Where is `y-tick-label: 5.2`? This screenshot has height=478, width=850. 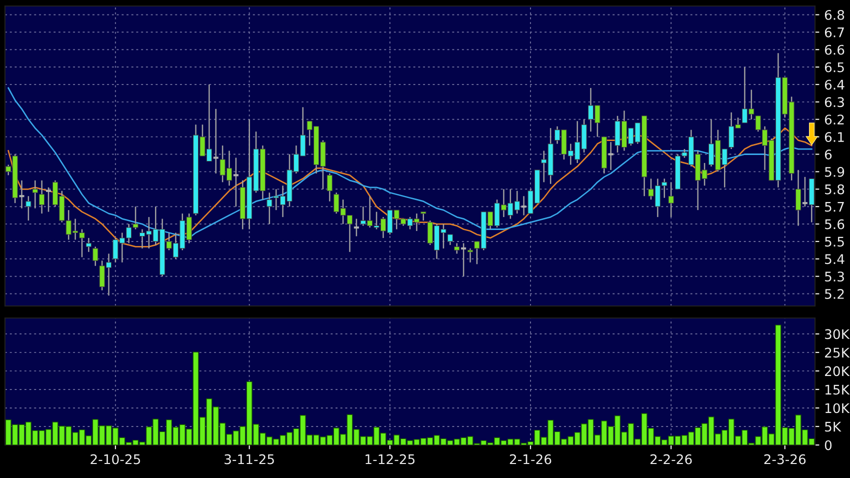 y-tick-label: 5.2 is located at coordinates (834, 294).